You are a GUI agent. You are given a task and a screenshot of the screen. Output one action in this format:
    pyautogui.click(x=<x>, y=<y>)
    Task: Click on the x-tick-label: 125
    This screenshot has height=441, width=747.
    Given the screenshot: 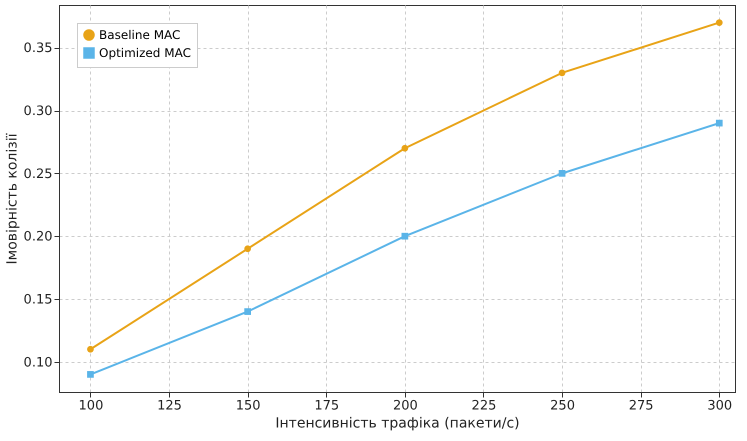 What is the action you would take?
    pyautogui.click(x=169, y=406)
    